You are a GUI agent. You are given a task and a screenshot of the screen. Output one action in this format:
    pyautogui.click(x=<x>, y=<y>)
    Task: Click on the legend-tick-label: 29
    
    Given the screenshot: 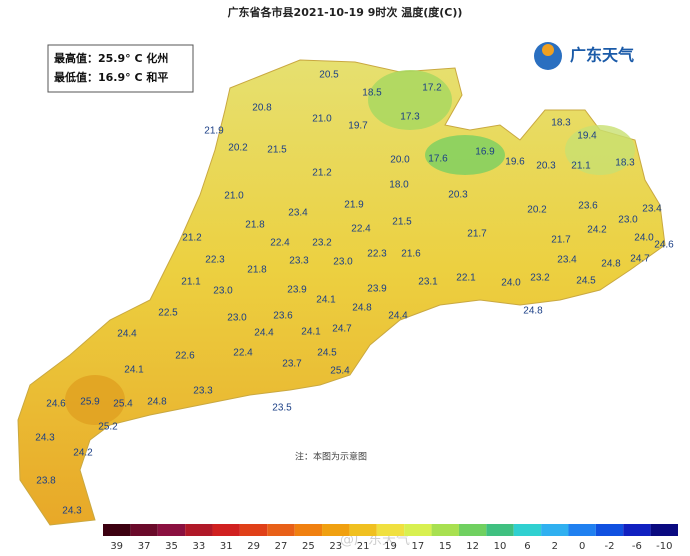 What is the action you would take?
    pyautogui.click(x=253, y=546)
    